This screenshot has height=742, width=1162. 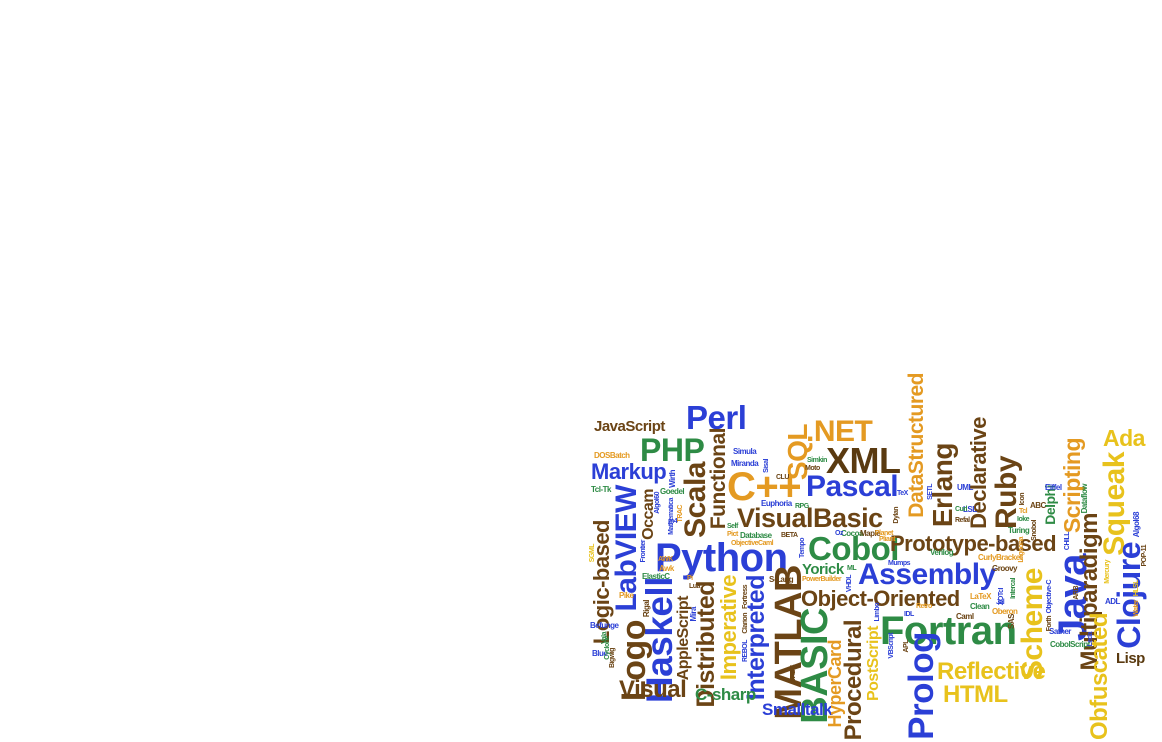 What do you see at coordinates (671, 516) in the screenshot?
I see `word-mathematica: Mathematica` at bounding box center [671, 516].